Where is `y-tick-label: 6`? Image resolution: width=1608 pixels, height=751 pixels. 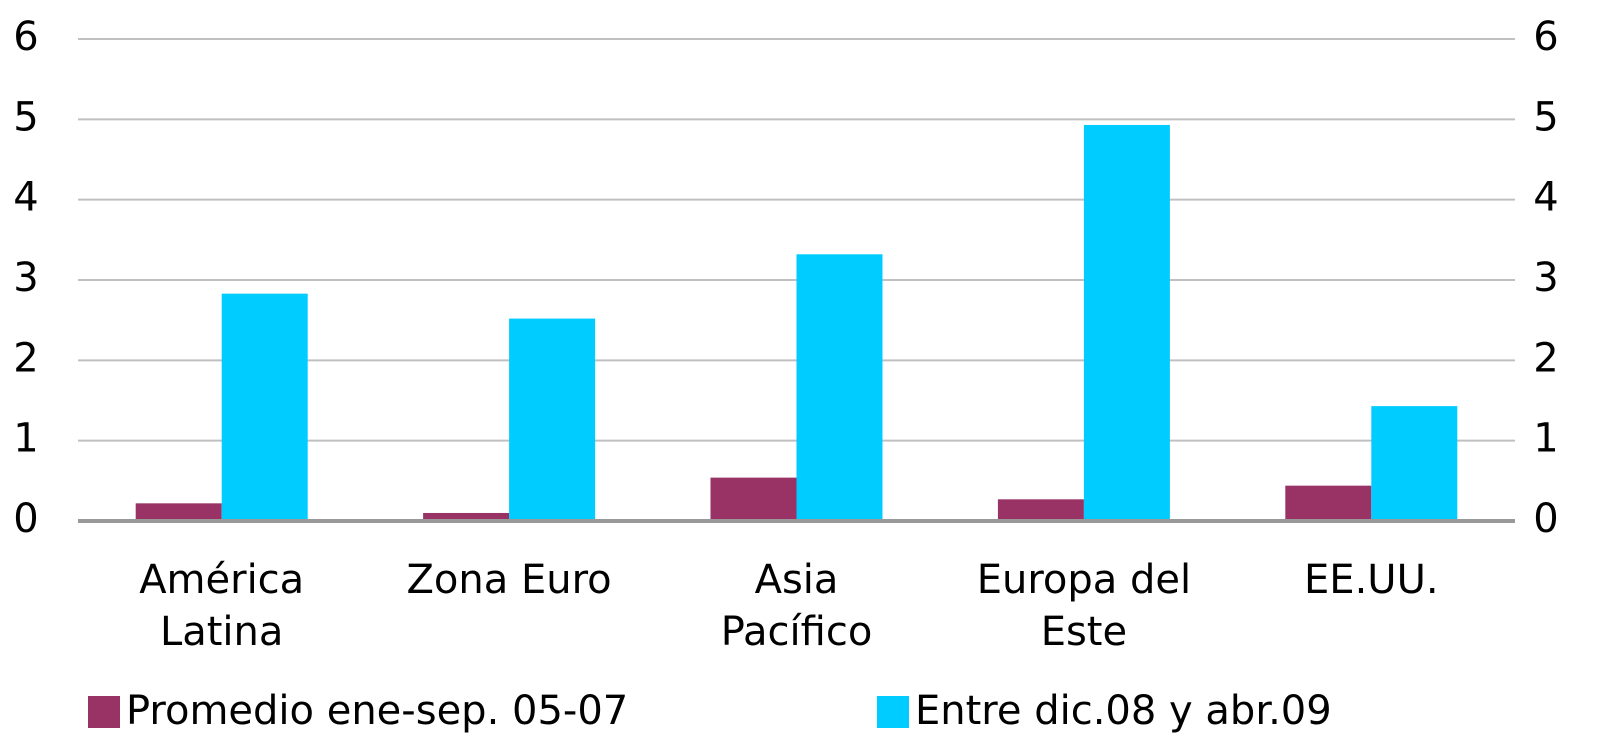
y-tick-label: 6 is located at coordinates (25, 37).